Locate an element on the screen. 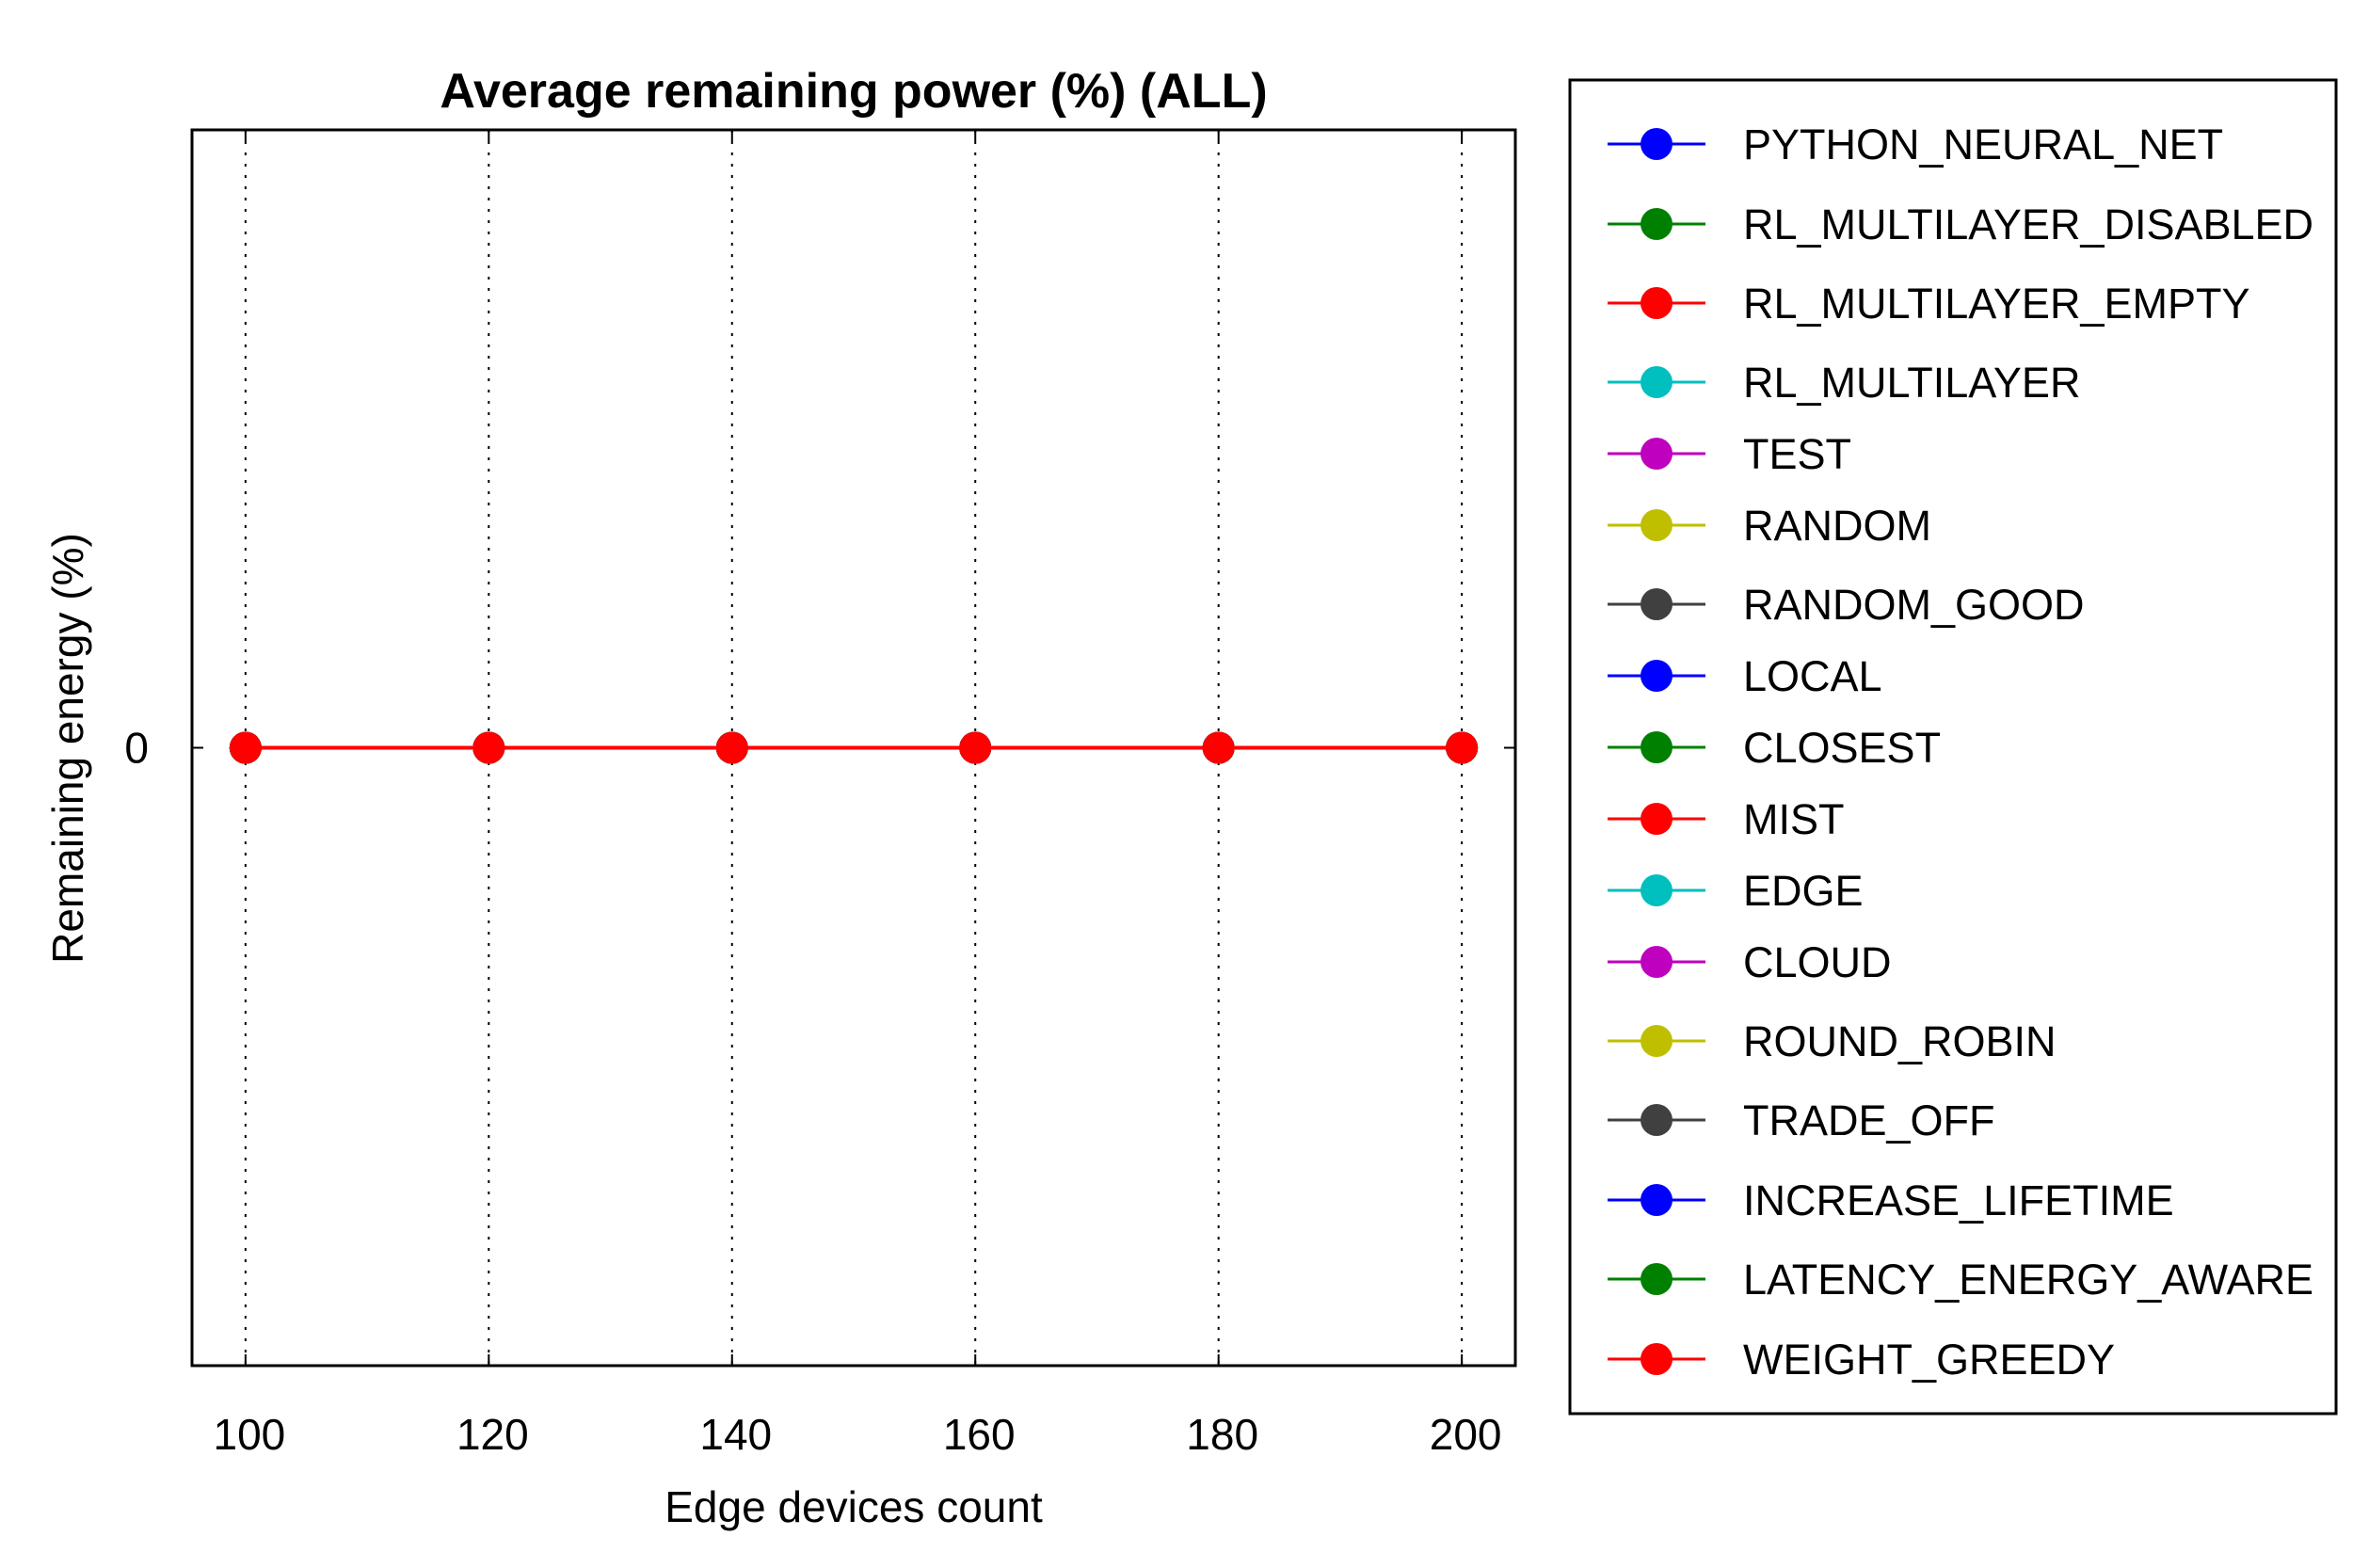 Image resolution: width=2353 pixels, height=1568 pixels. y-axis-label: Remaining energy (%) is located at coordinates (67, 748).